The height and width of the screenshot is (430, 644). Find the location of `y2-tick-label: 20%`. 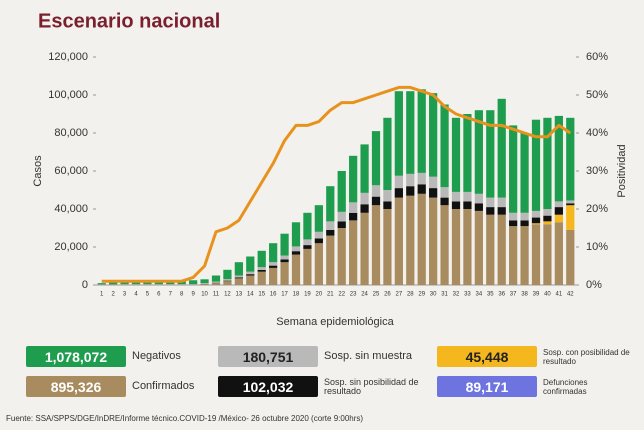

y2-tick-label: 20% is located at coordinates (597, 209).